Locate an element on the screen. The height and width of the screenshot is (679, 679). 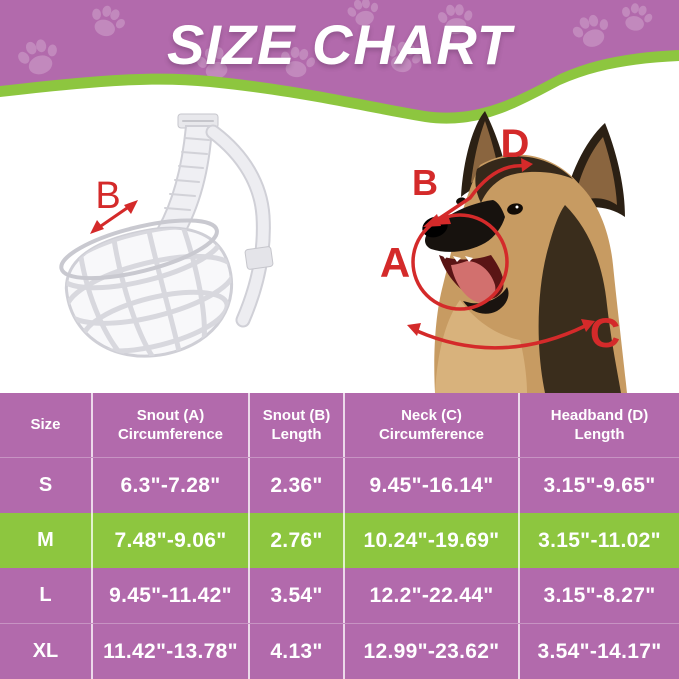
label-c-neck-circumference: C is located at coordinates (605, 332).